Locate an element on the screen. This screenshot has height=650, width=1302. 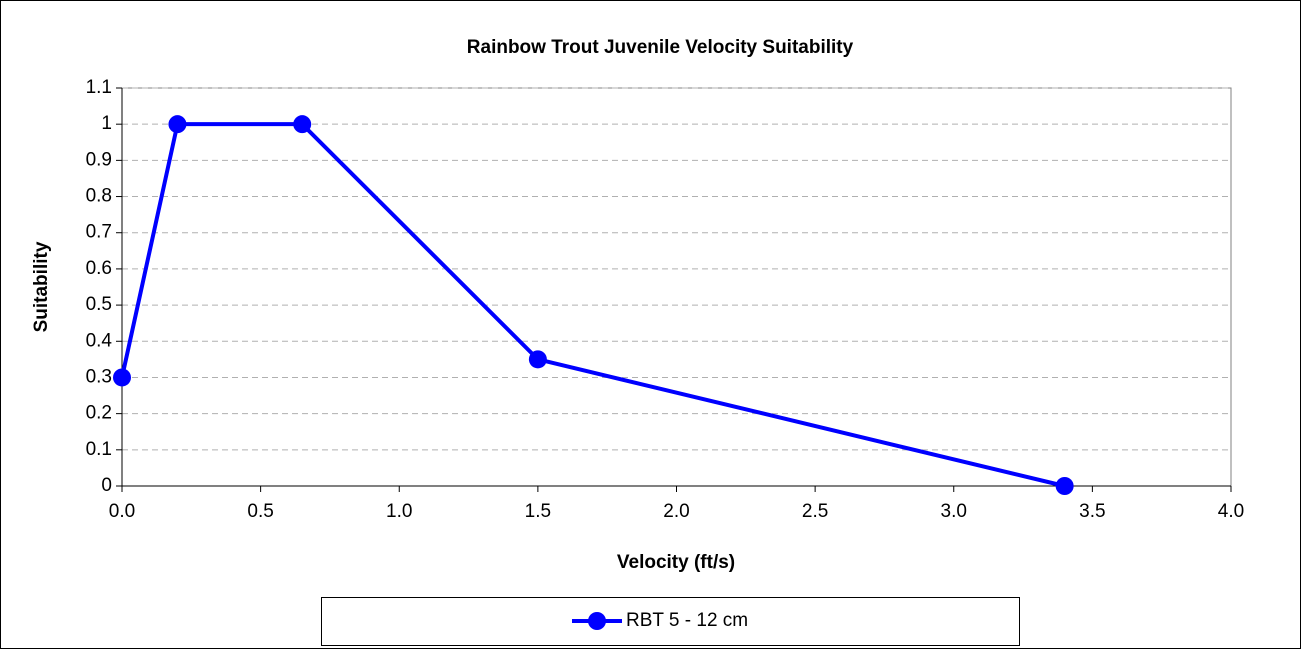
y-tick-label: 0.8 is located at coordinates (99, 196).